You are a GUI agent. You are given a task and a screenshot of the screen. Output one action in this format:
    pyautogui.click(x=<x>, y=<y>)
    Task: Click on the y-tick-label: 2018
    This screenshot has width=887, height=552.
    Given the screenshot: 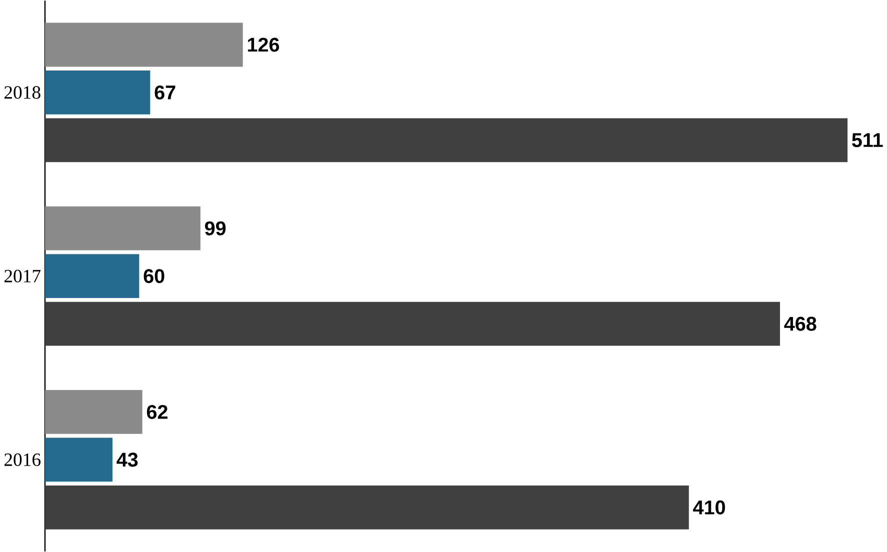 What is the action you would take?
    pyautogui.click(x=22, y=92)
    